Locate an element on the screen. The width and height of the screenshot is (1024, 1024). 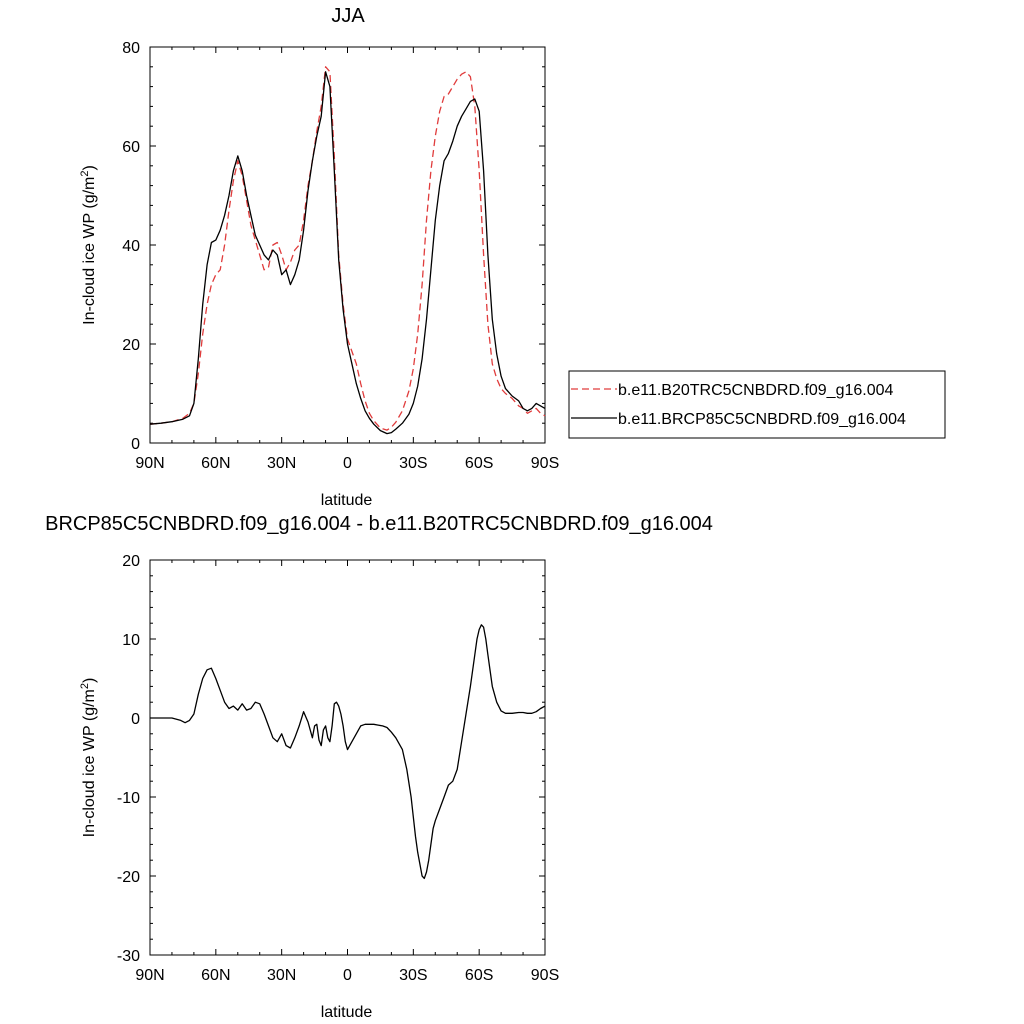
y-tick-label: 40 is located at coordinates (131, 246).